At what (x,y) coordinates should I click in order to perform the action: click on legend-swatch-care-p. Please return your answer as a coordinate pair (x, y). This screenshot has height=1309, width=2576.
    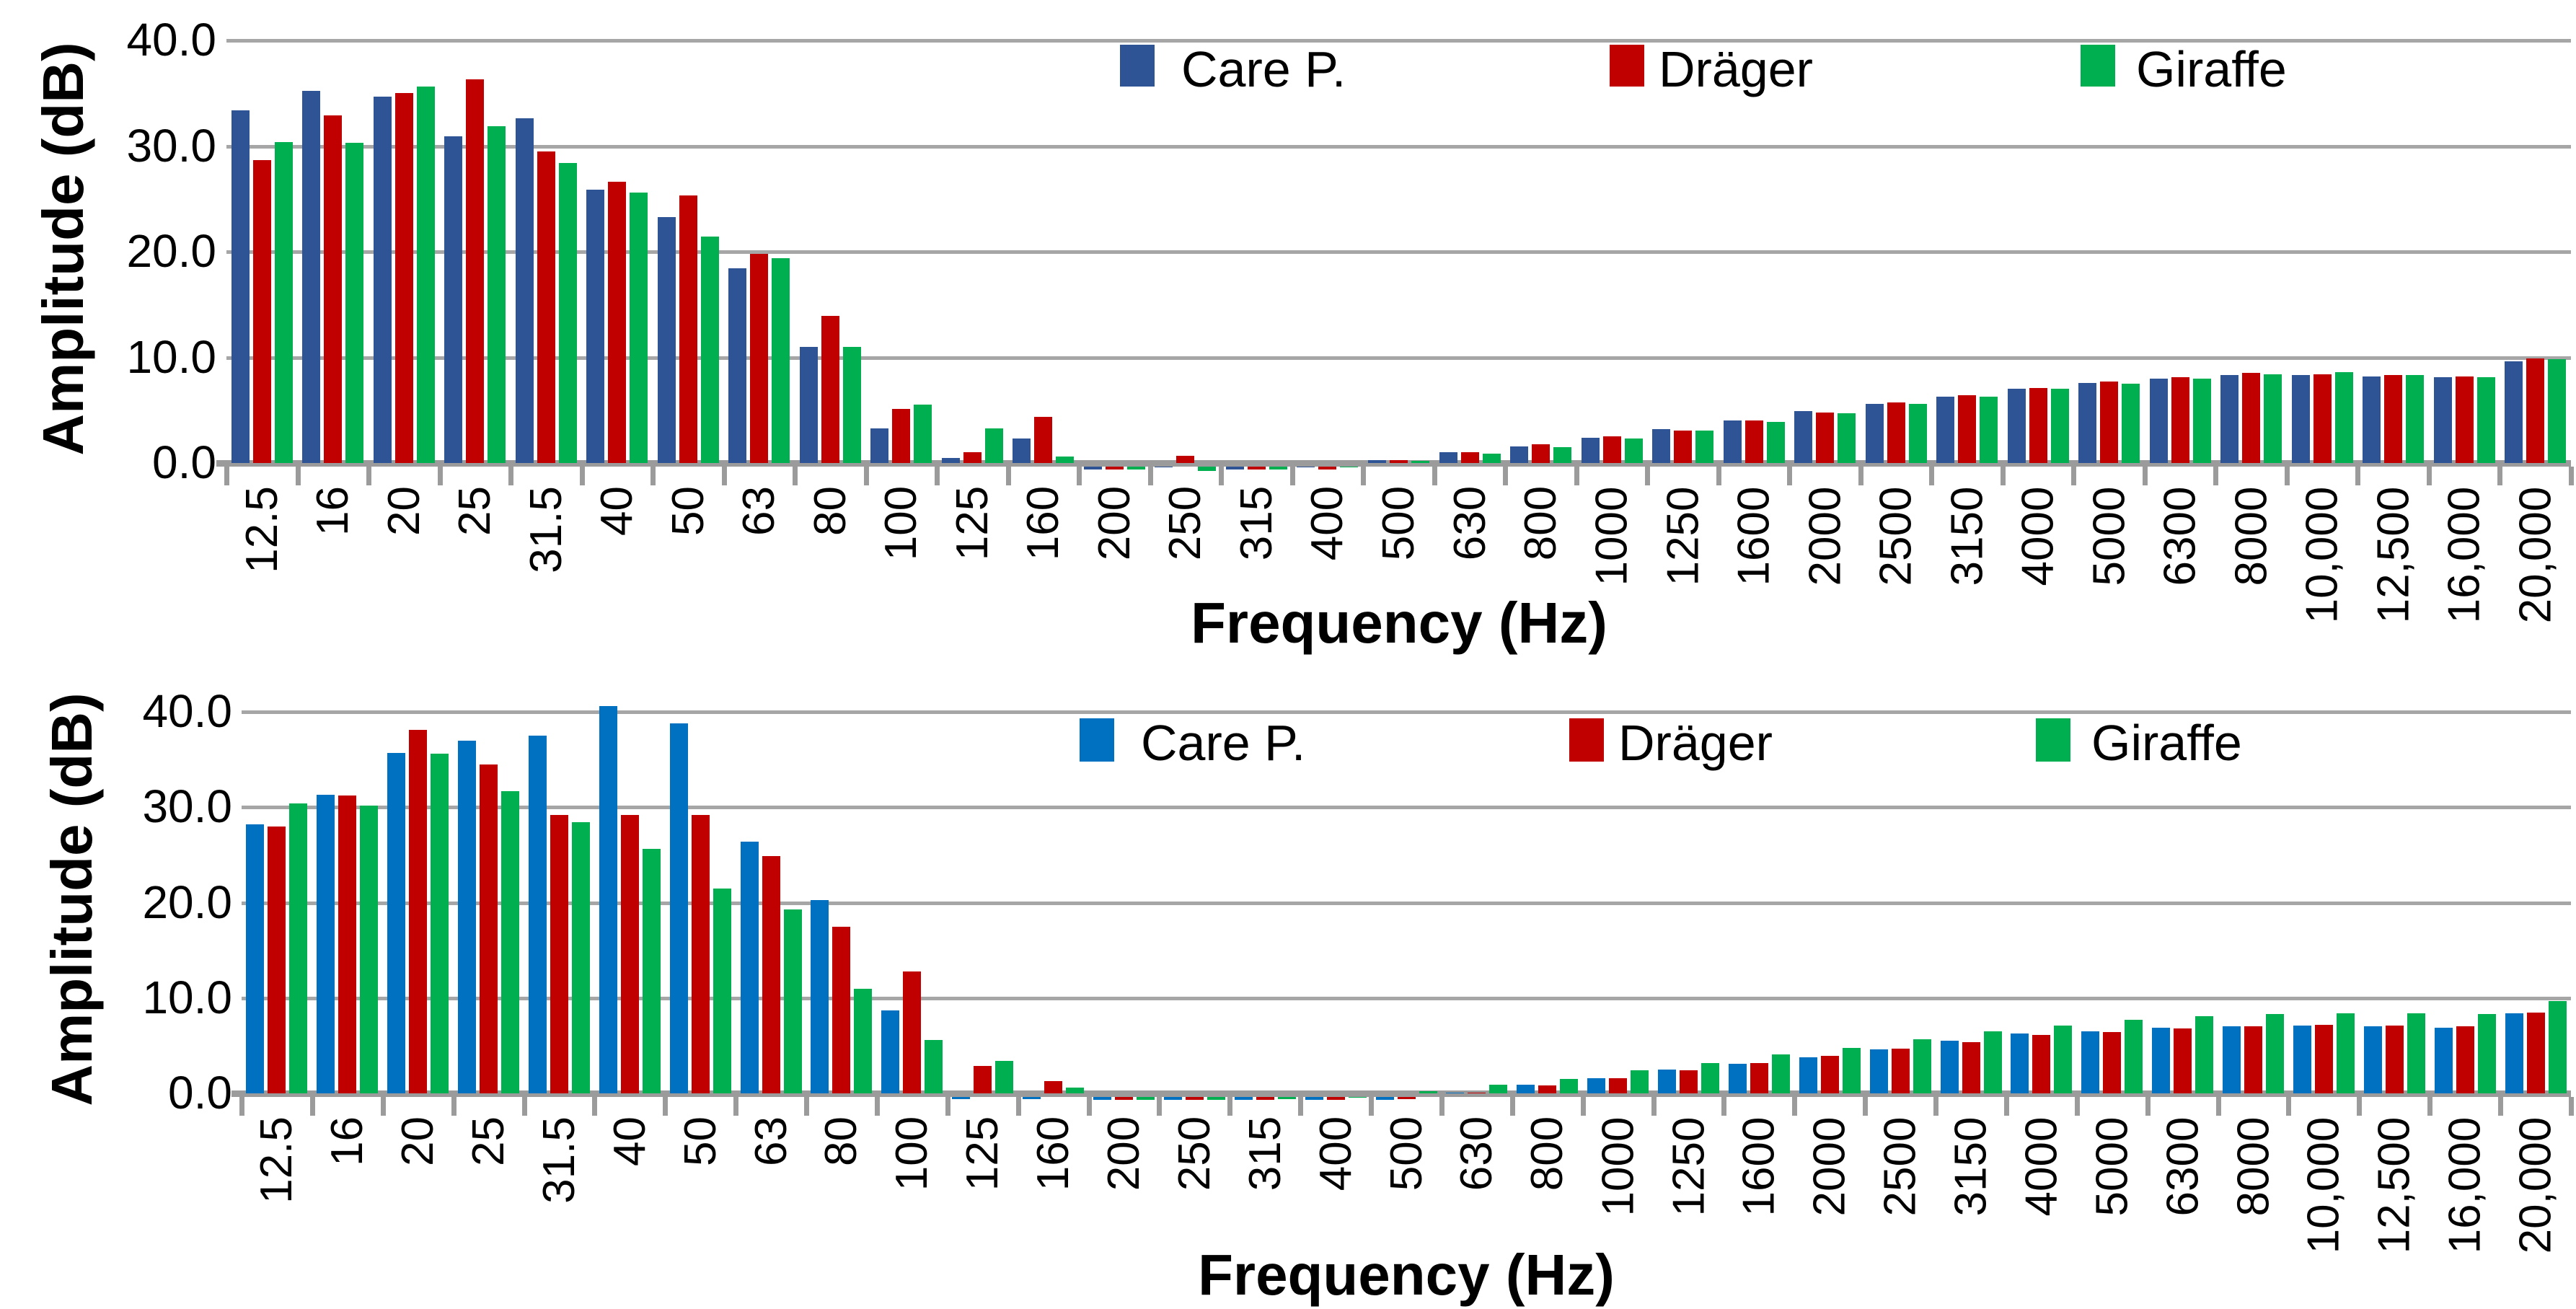
    Looking at the image, I should click on (1137, 66).